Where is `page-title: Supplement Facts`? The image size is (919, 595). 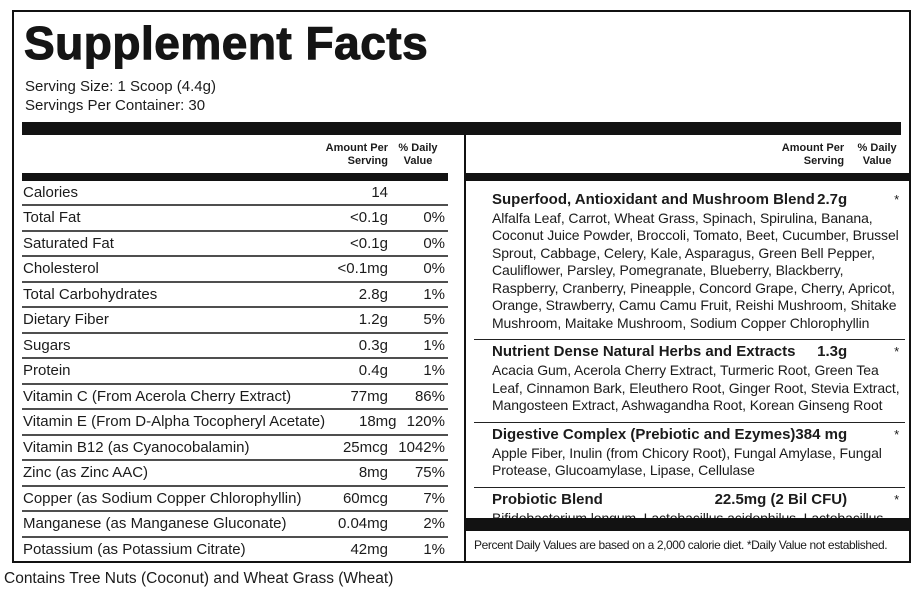 page-title: Supplement Facts is located at coordinates (226, 43).